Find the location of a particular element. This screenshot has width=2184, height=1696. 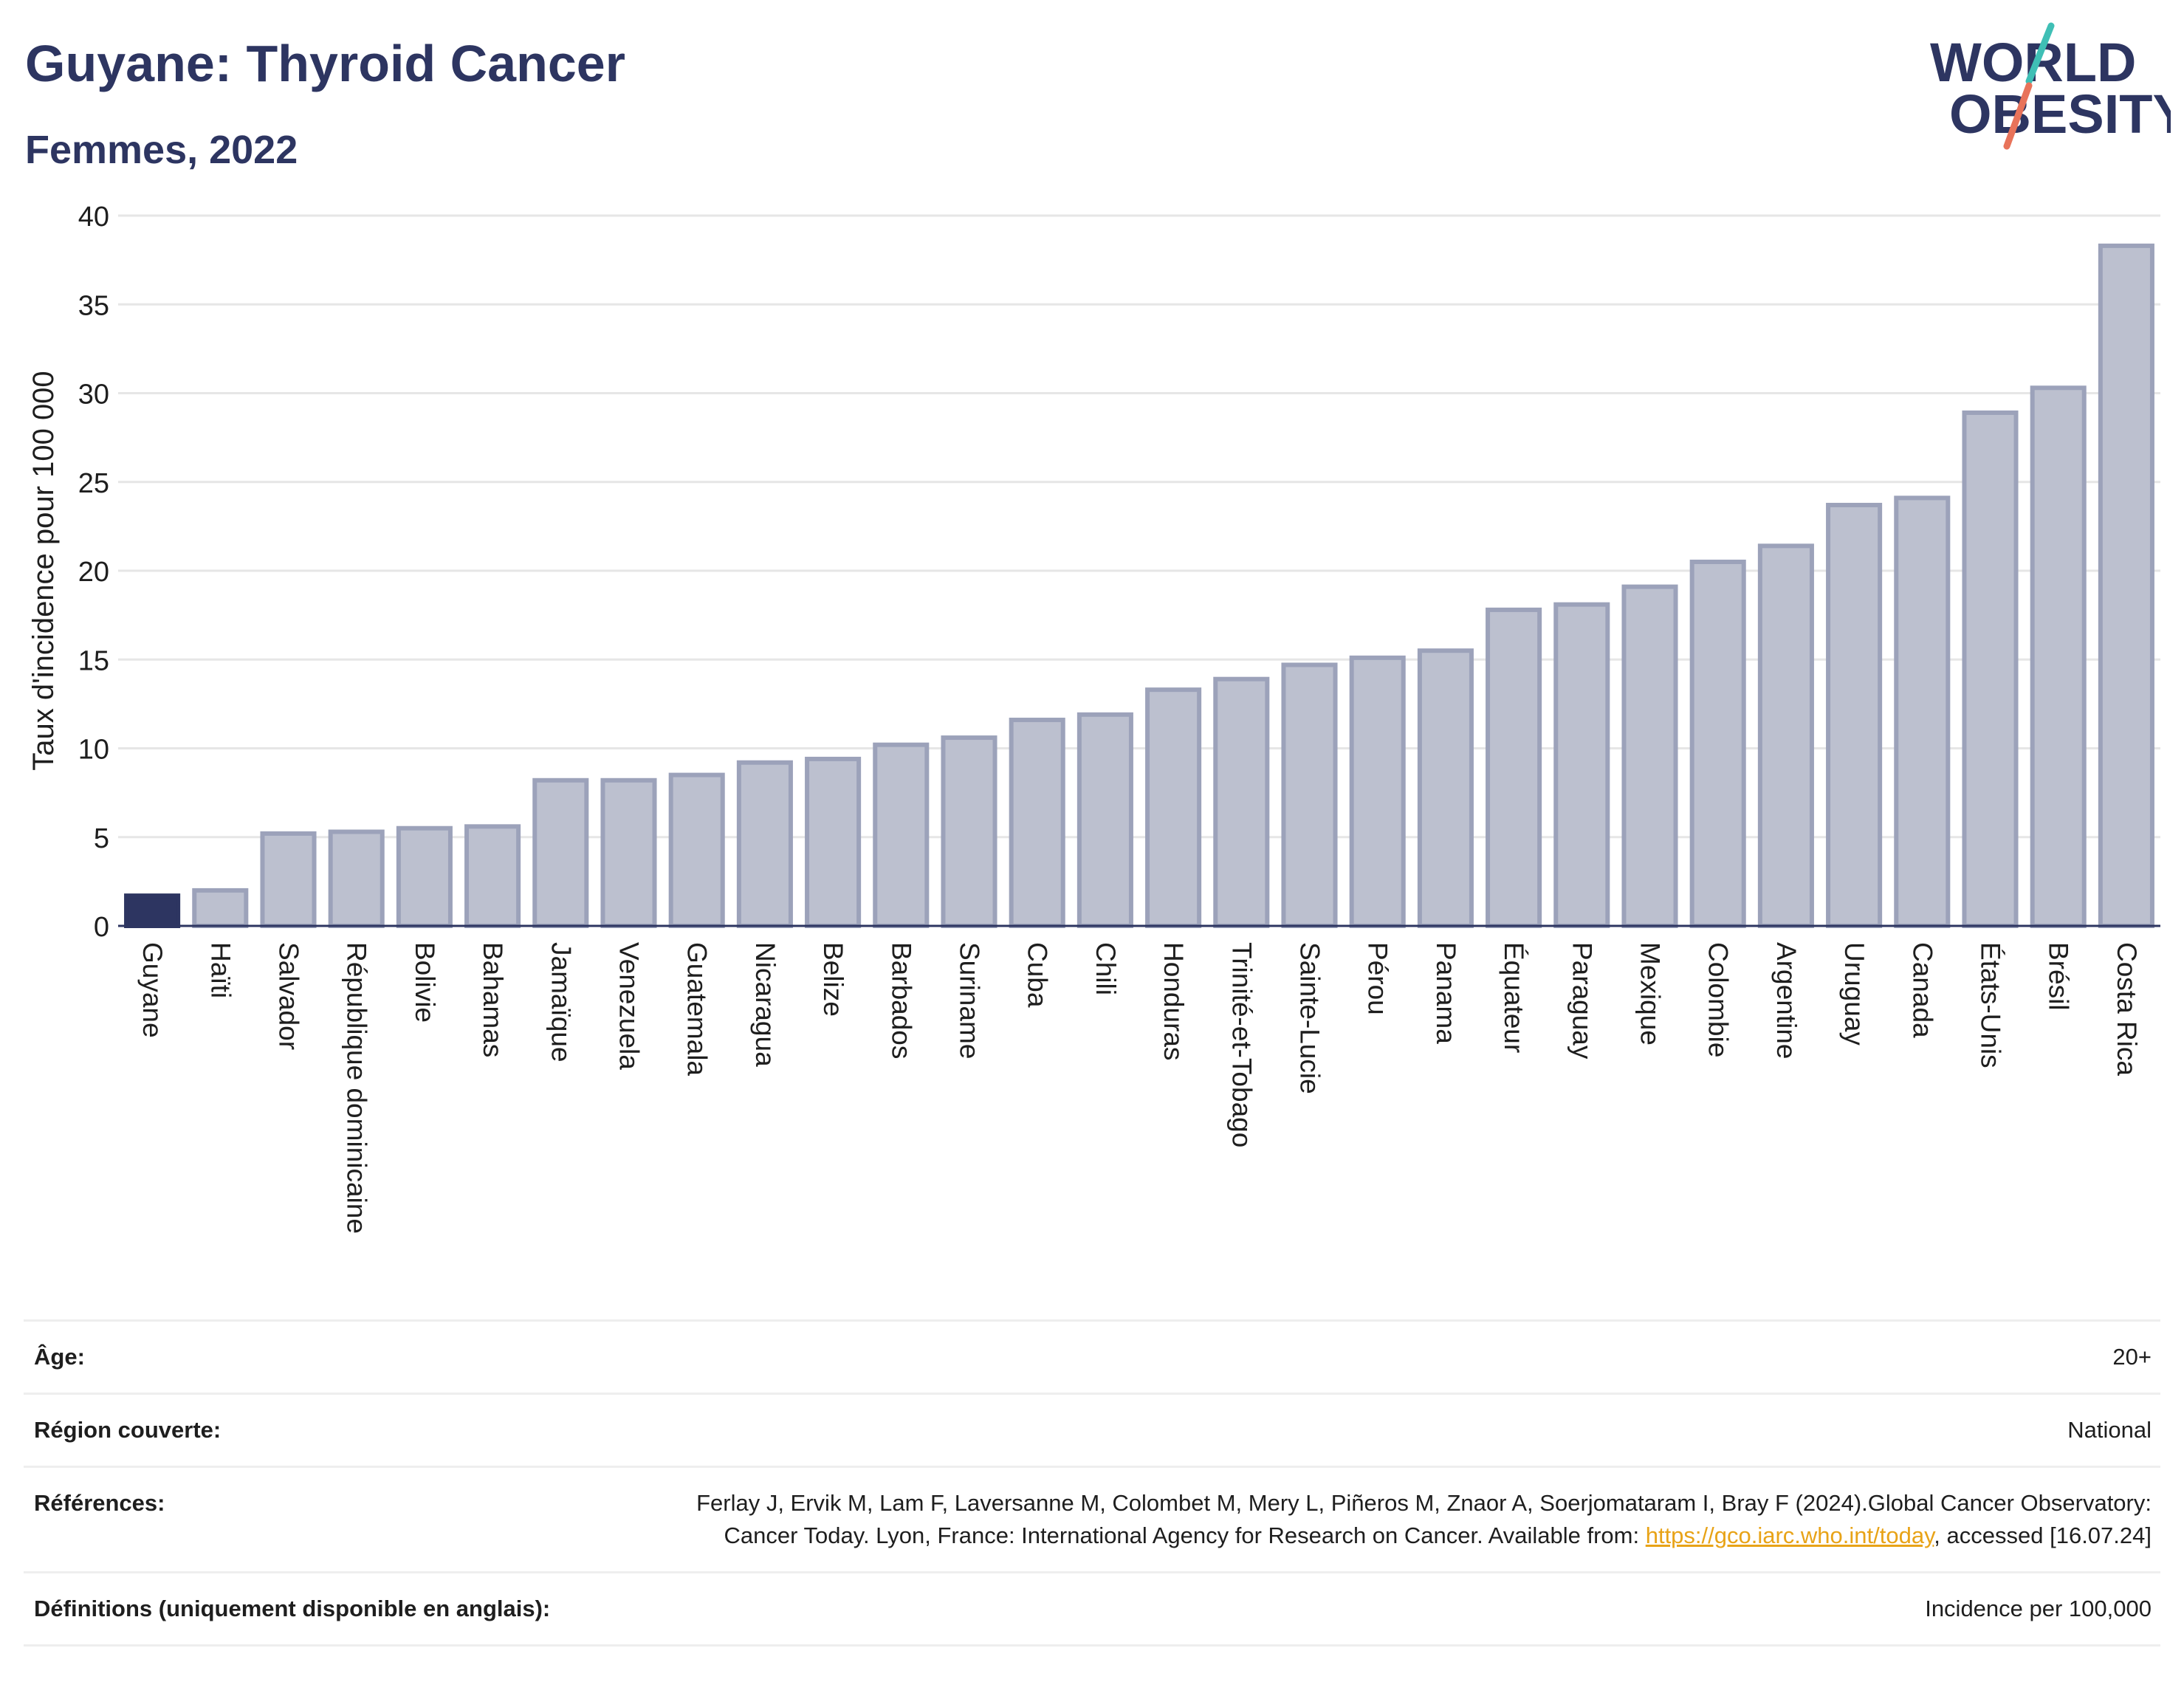

x-tick-label: Argentine is located at coordinates (1786, 1000).